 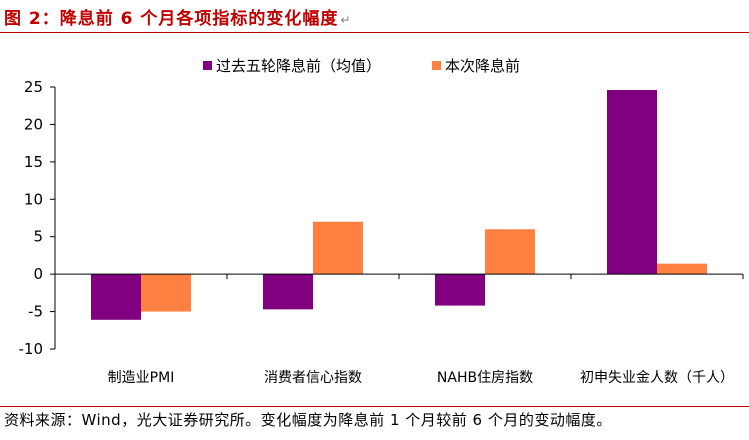 What do you see at coordinates (657, 377) in the screenshot?
I see `x-category-label: 初申失业金人数（千人）` at bounding box center [657, 377].